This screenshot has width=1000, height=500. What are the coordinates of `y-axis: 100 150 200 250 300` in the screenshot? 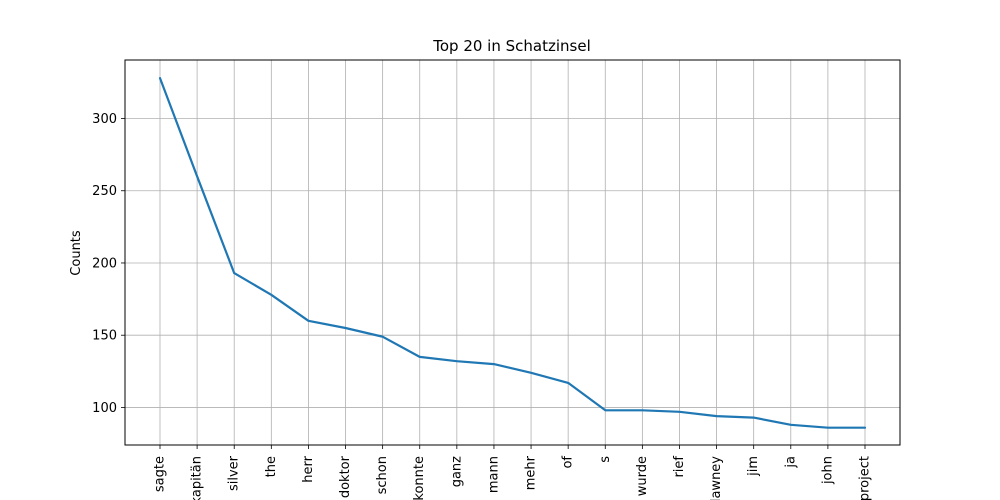 It's located at (108, 264).